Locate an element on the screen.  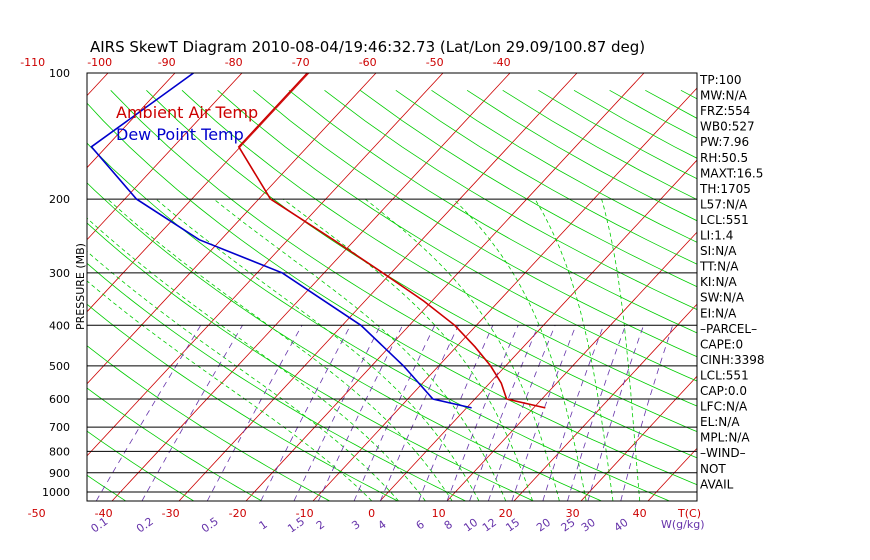
stability-index: EI:N/A is located at coordinates (718, 313).